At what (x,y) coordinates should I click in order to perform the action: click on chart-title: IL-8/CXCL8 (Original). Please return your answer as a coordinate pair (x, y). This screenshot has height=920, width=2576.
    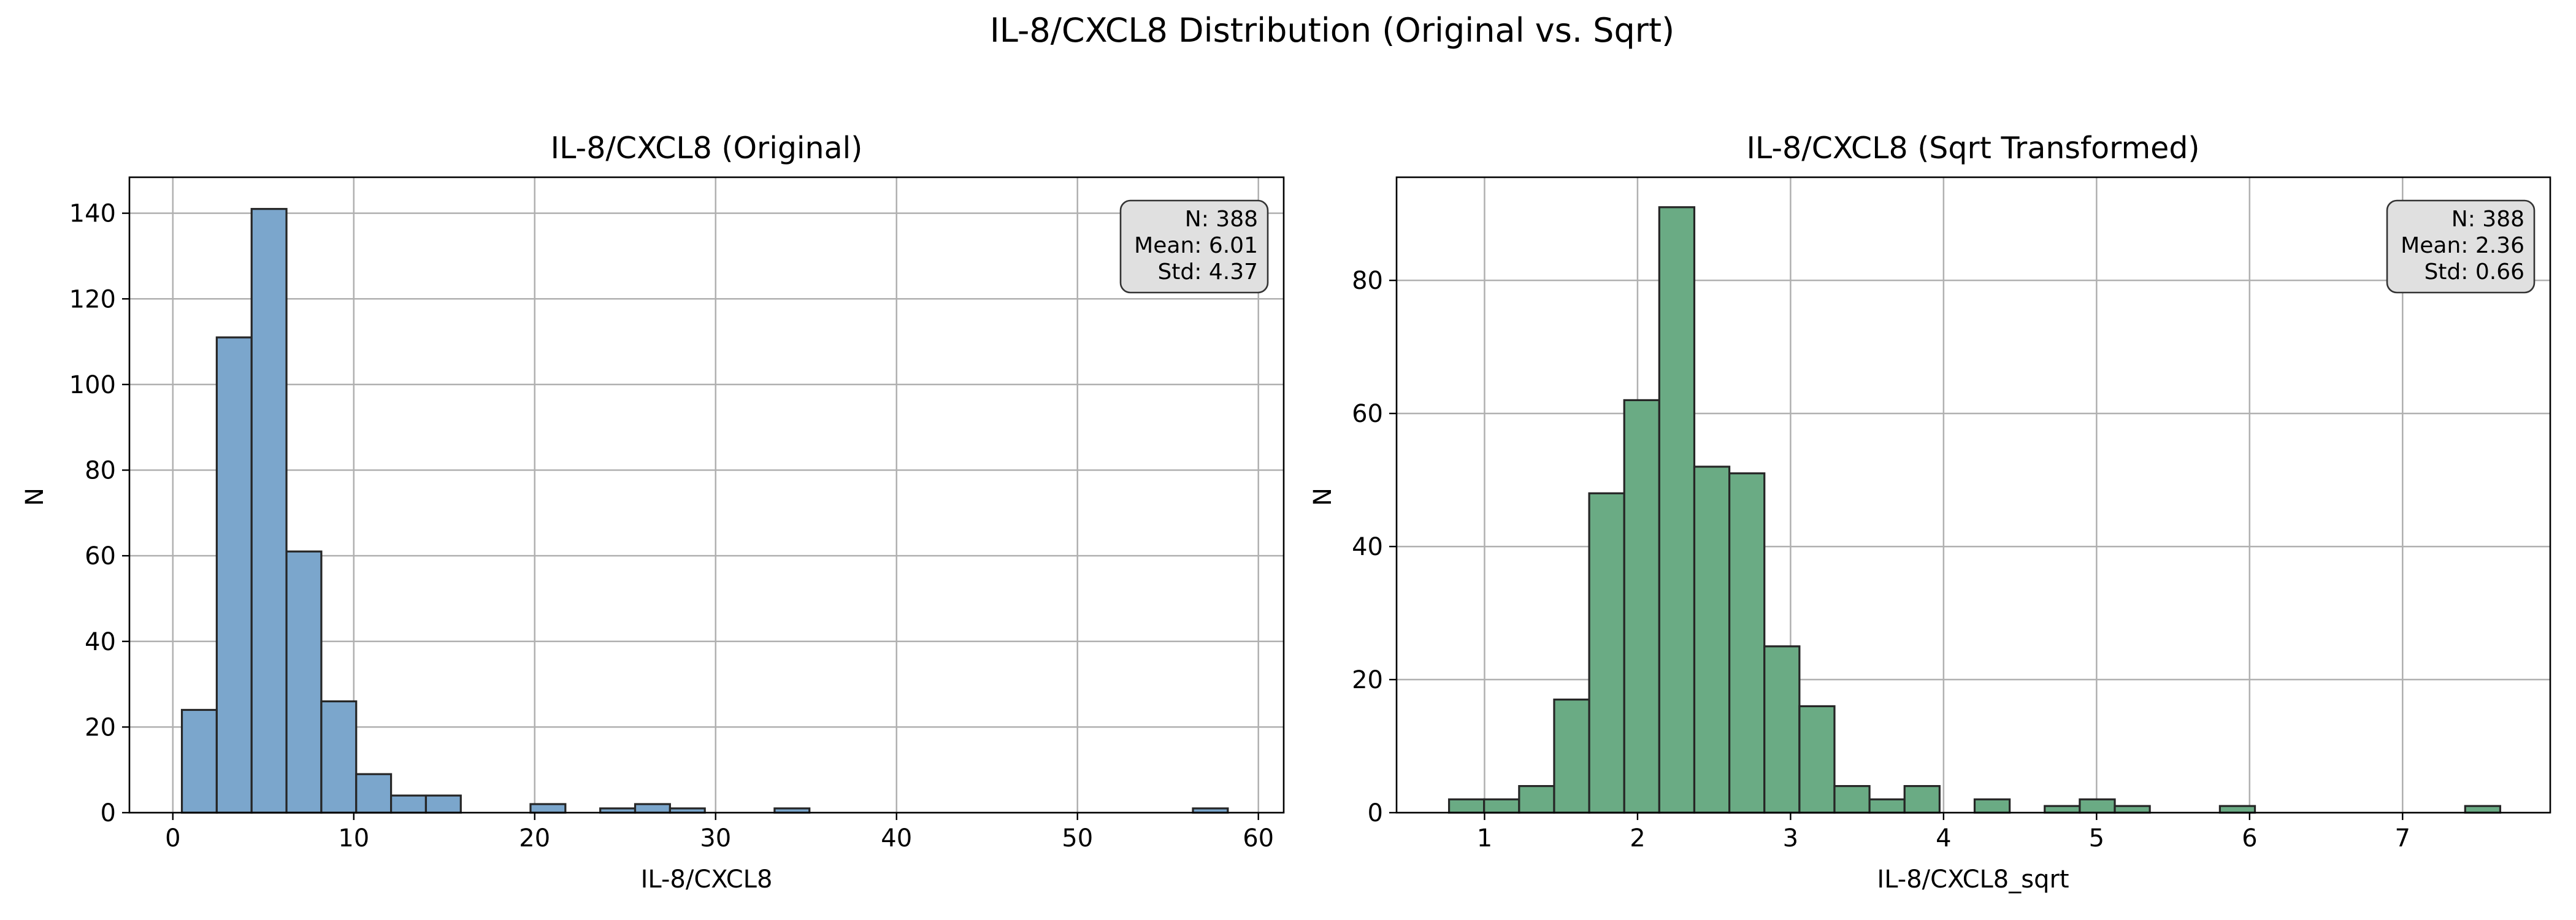
    Looking at the image, I should click on (707, 148).